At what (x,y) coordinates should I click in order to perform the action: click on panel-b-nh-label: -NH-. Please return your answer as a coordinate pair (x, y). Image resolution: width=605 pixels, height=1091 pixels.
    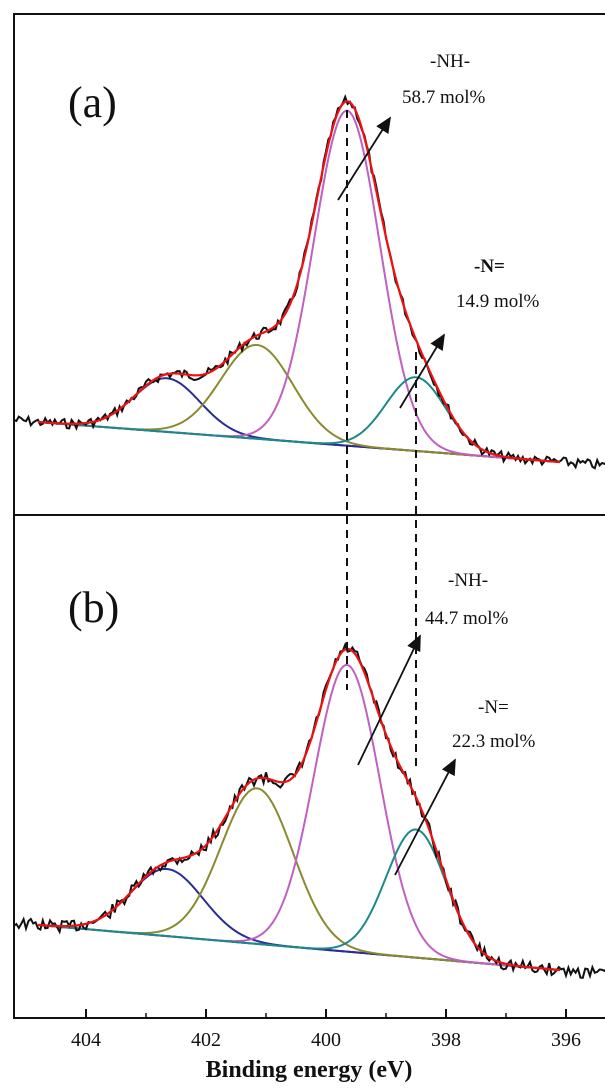
    Looking at the image, I should click on (468, 580).